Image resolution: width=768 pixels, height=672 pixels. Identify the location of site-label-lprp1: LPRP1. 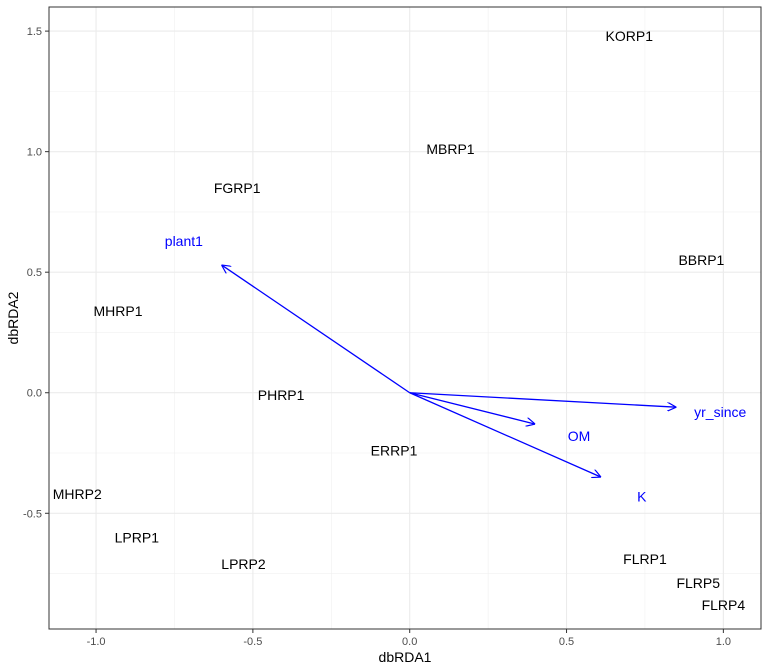
(137, 537).